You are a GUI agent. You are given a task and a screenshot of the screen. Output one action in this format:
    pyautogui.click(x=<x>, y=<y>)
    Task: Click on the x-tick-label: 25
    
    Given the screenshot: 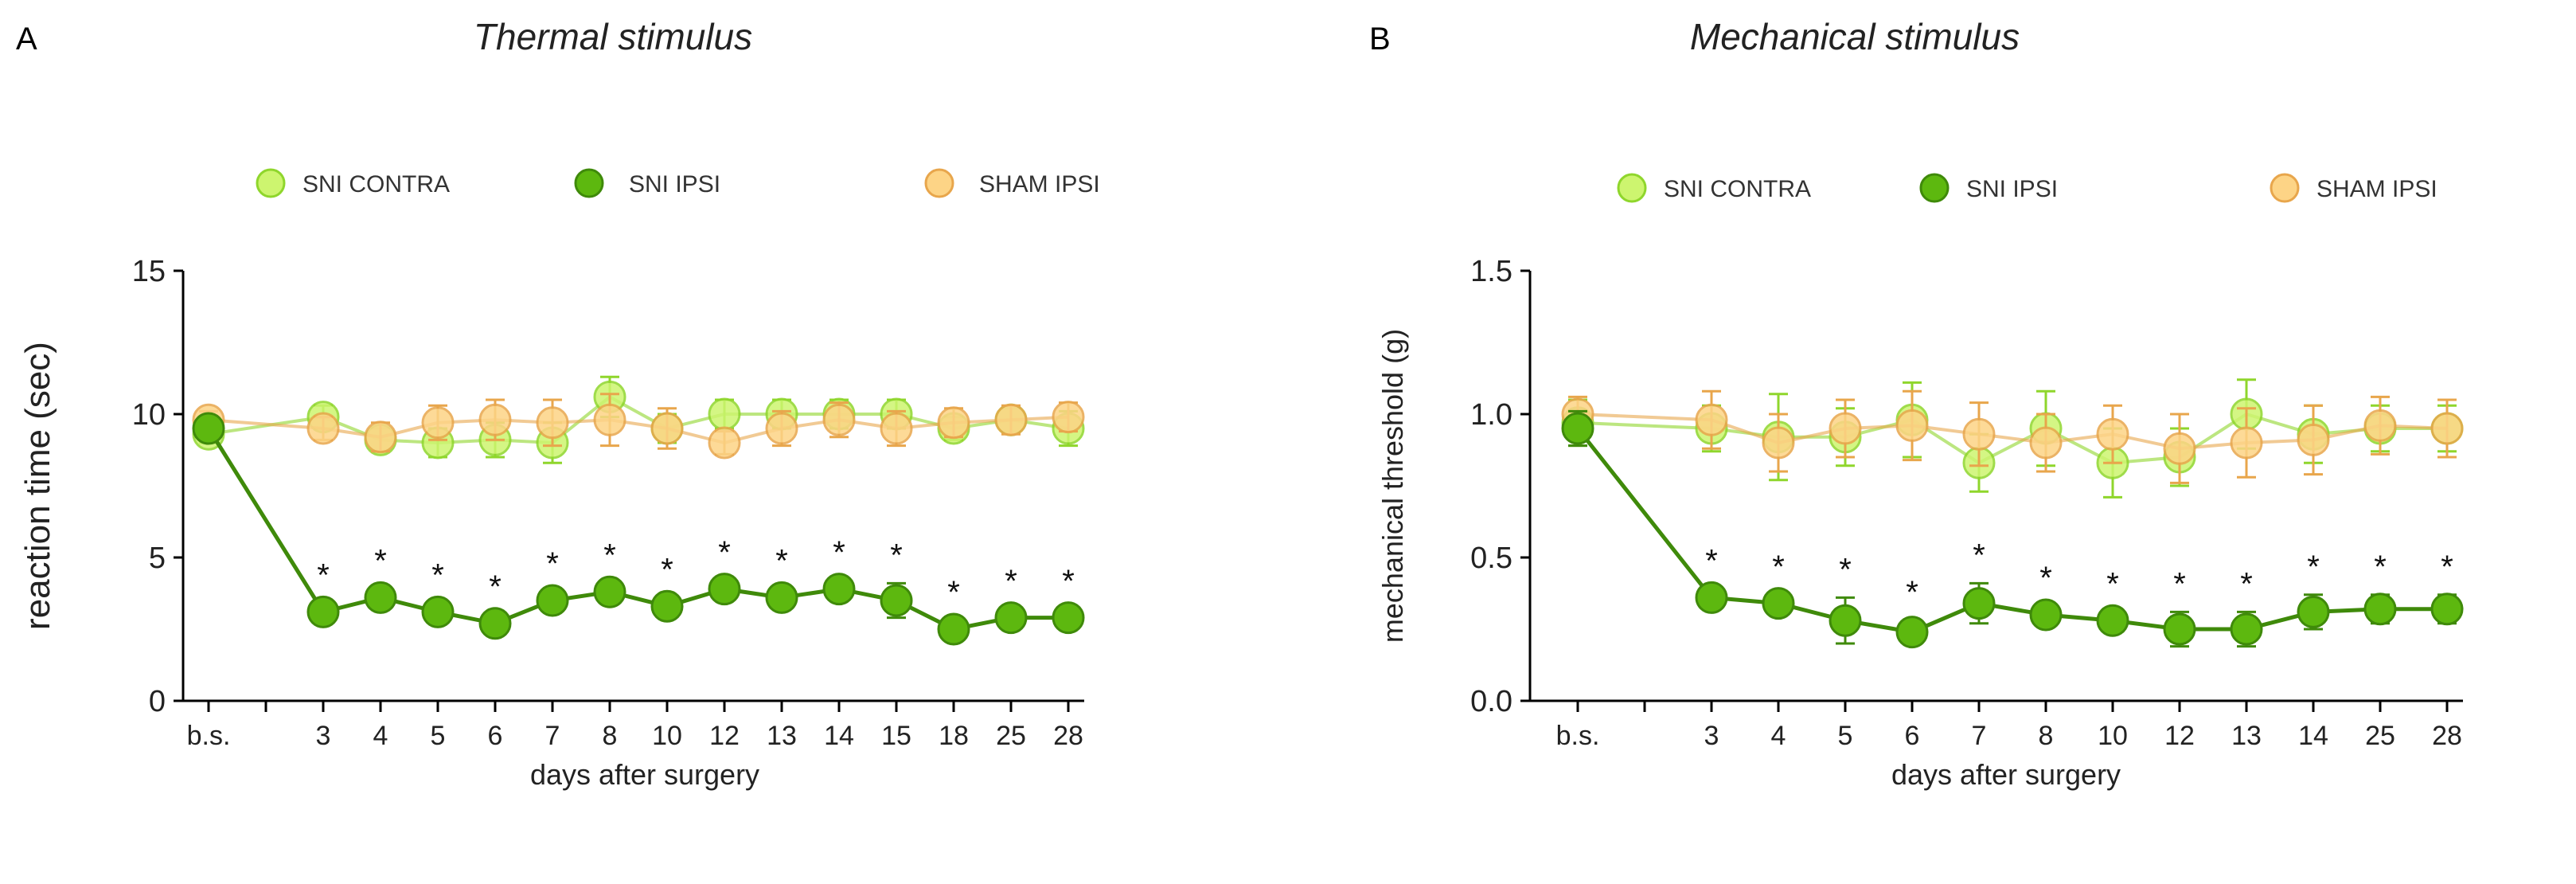 What is the action you would take?
    pyautogui.click(x=1011, y=736)
    